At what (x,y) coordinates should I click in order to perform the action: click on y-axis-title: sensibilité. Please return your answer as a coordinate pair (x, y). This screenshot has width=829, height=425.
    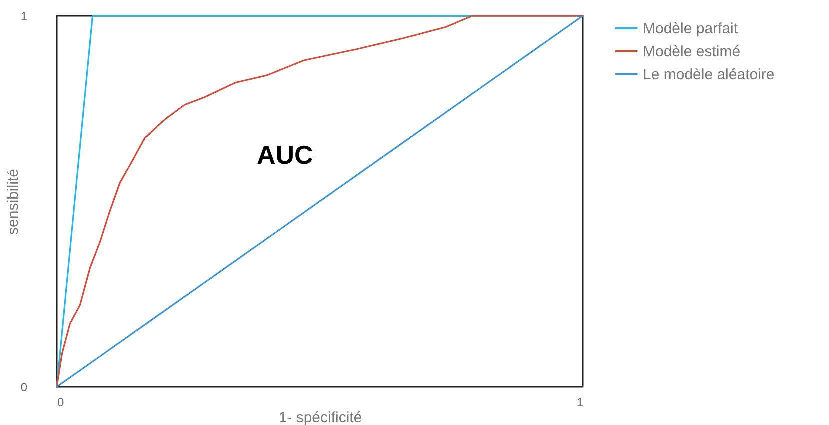
    Looking at the image, I should click on (13, 202).